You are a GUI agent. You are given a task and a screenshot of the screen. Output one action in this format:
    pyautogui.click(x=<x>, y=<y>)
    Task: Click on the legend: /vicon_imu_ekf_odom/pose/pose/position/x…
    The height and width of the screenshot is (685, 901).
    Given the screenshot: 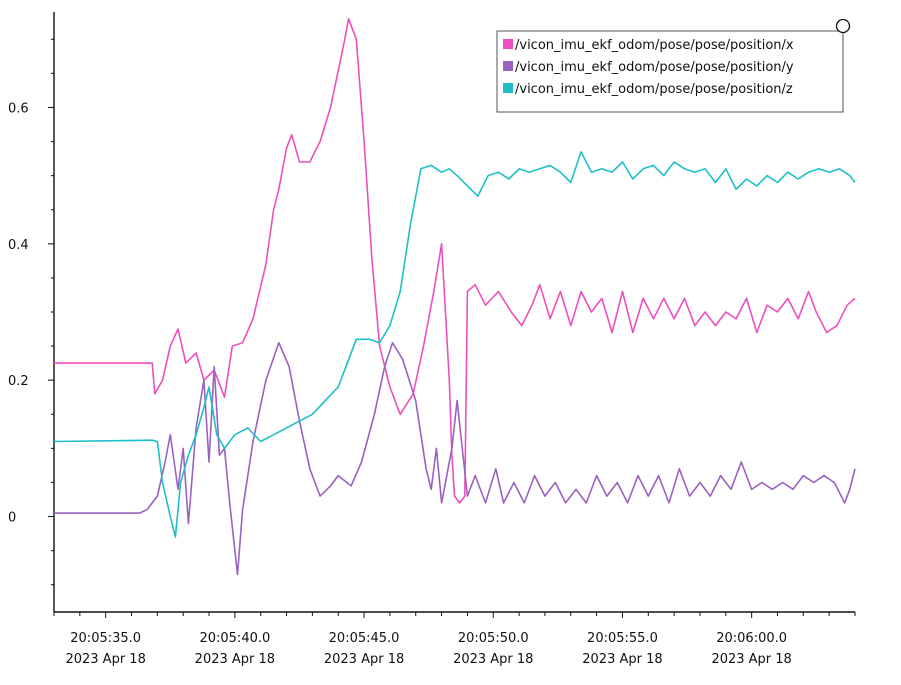 What is the action you would take?
    pyautogui.click(x=670, y=71)
    